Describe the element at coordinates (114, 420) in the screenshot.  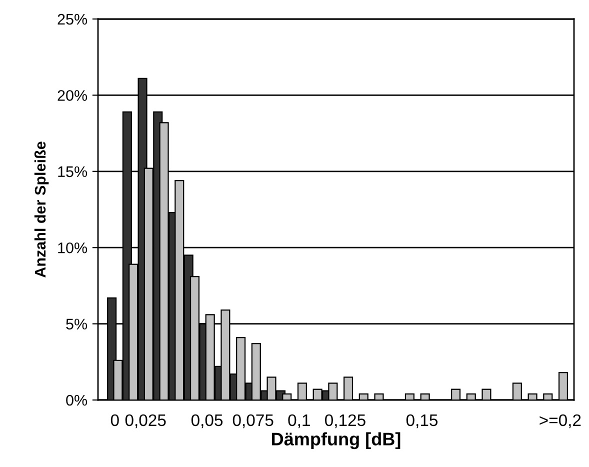
I see `x-tick-label: 0` at that location.